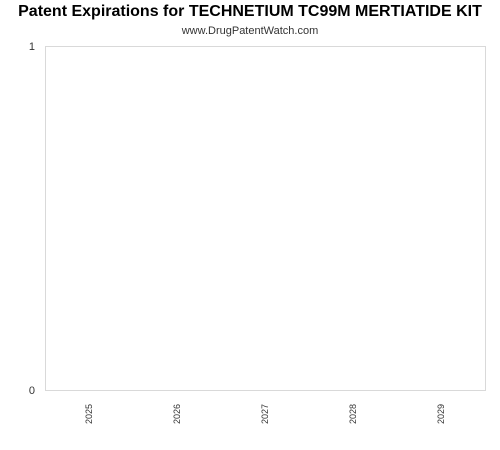 Image resolution: width=500 pixels, height=450 pixels. Describe the element at coordinates (32, 391) in the screenshot. I see `y-tick-label: 0` at that location.